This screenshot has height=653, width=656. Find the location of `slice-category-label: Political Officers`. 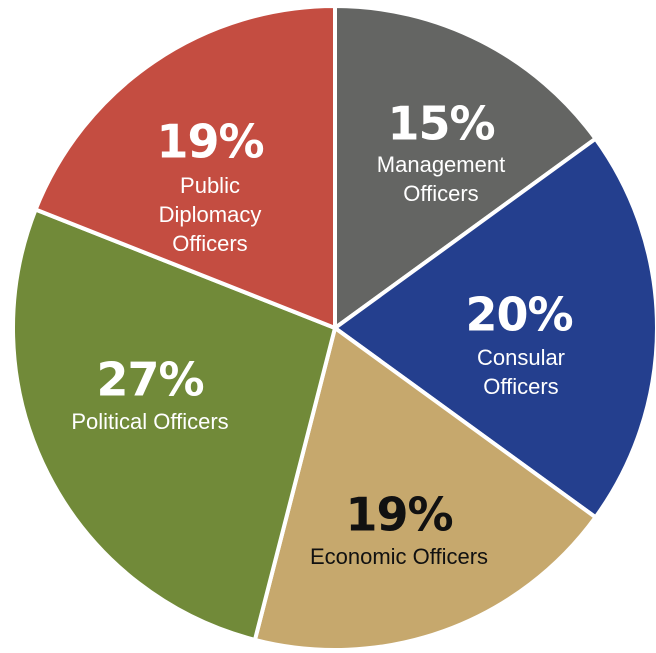

slice-category-label: Political Officers is located at coordinates (149, 421).